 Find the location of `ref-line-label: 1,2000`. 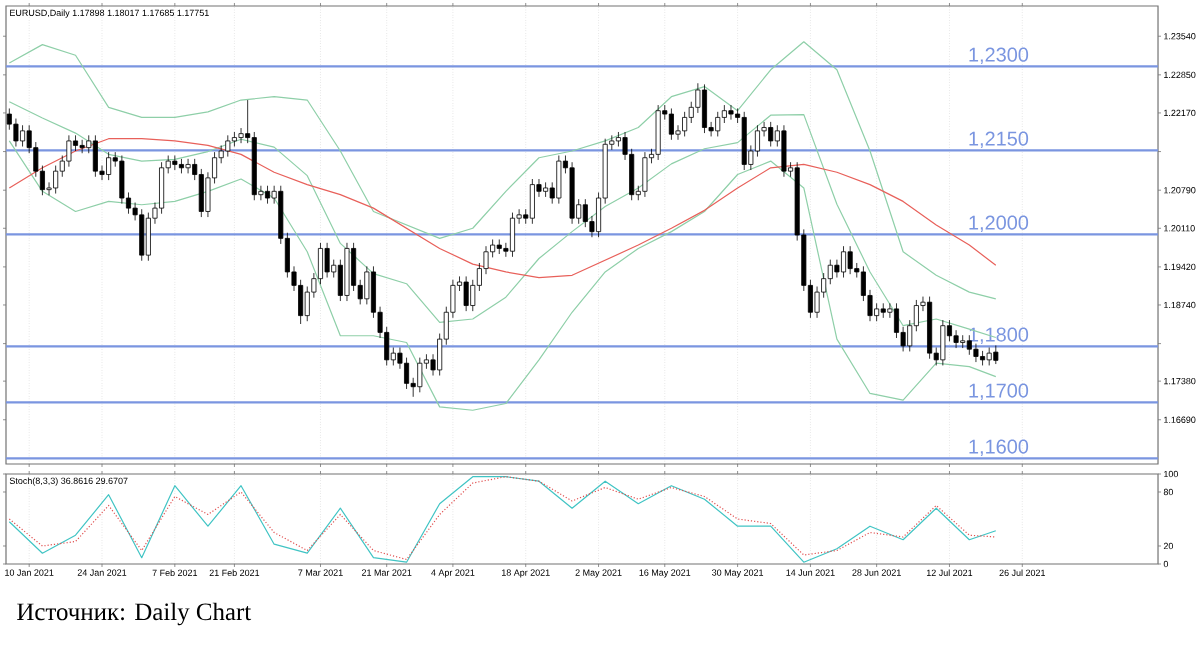

ref-line-label: 1,2000 is located at coordinates (999, 224).